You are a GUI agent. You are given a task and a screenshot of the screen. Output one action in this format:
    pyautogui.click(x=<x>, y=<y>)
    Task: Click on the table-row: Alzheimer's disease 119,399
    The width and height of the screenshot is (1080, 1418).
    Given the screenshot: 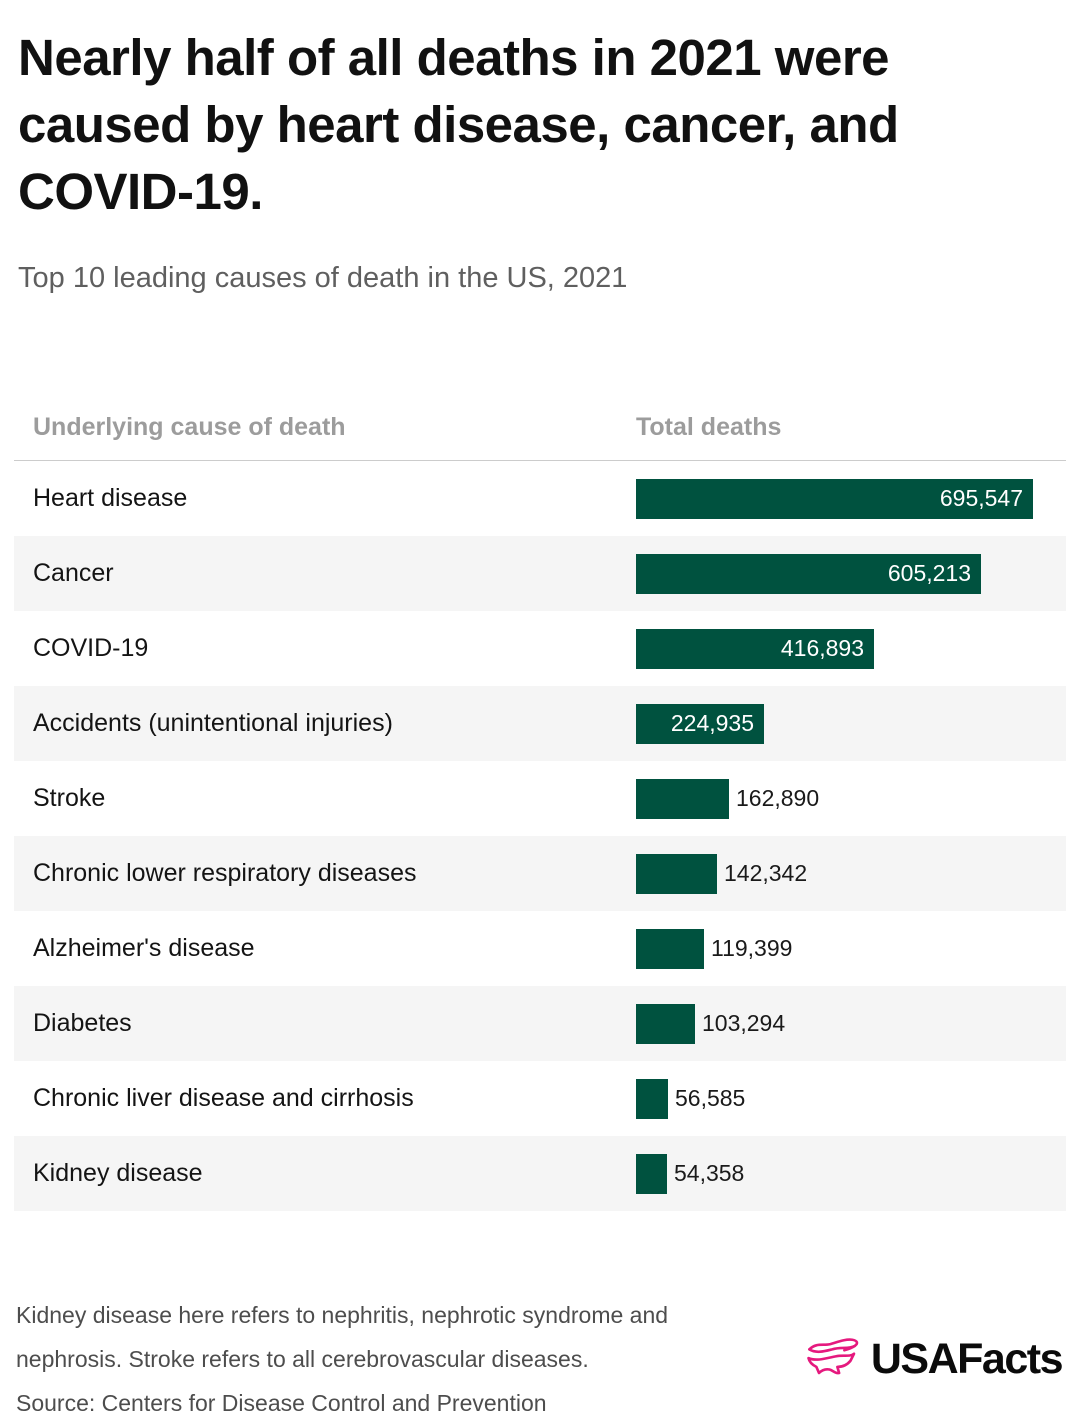 What is the action you would take?
    pyautogui.click(x=540, y=948)
    